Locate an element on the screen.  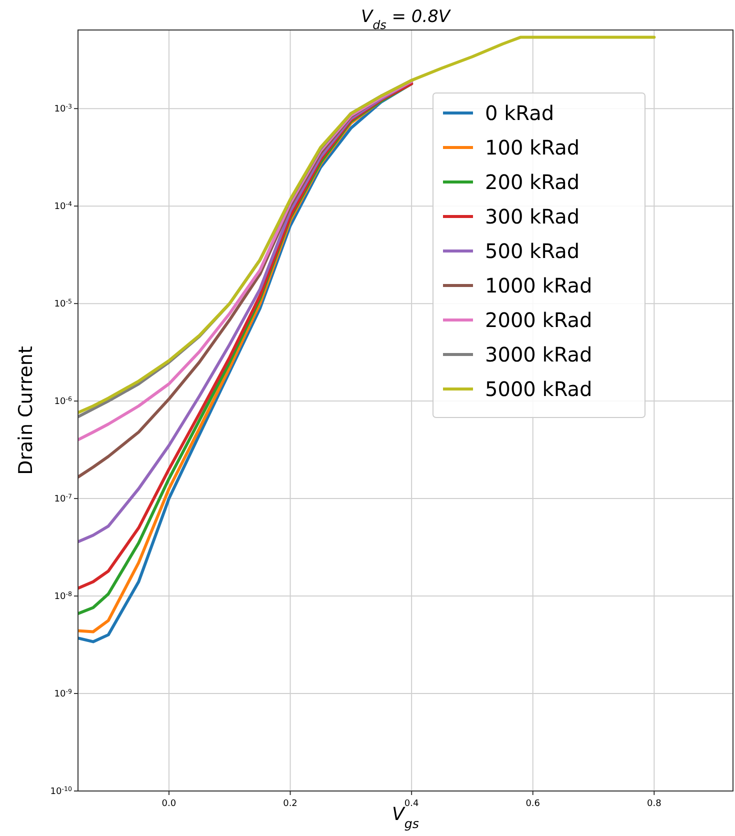
y-axis-title: Drain Current is located at coordinates (26, 410).